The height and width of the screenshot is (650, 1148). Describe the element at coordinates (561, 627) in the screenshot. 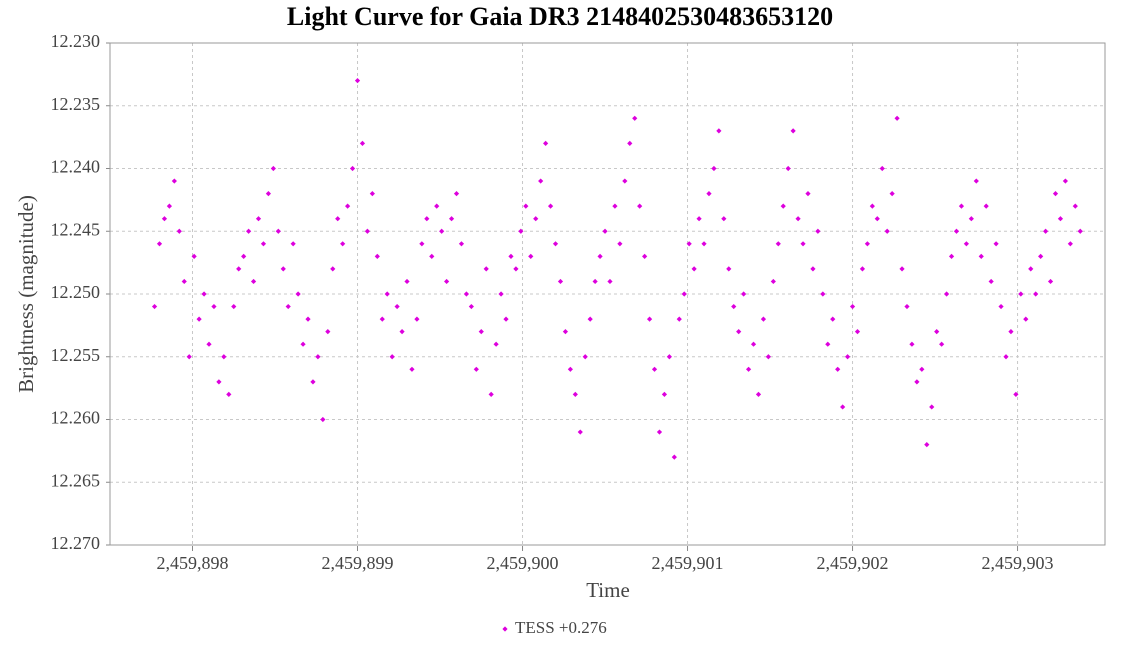

I see `legend-label: TESS +0.276` at that location.